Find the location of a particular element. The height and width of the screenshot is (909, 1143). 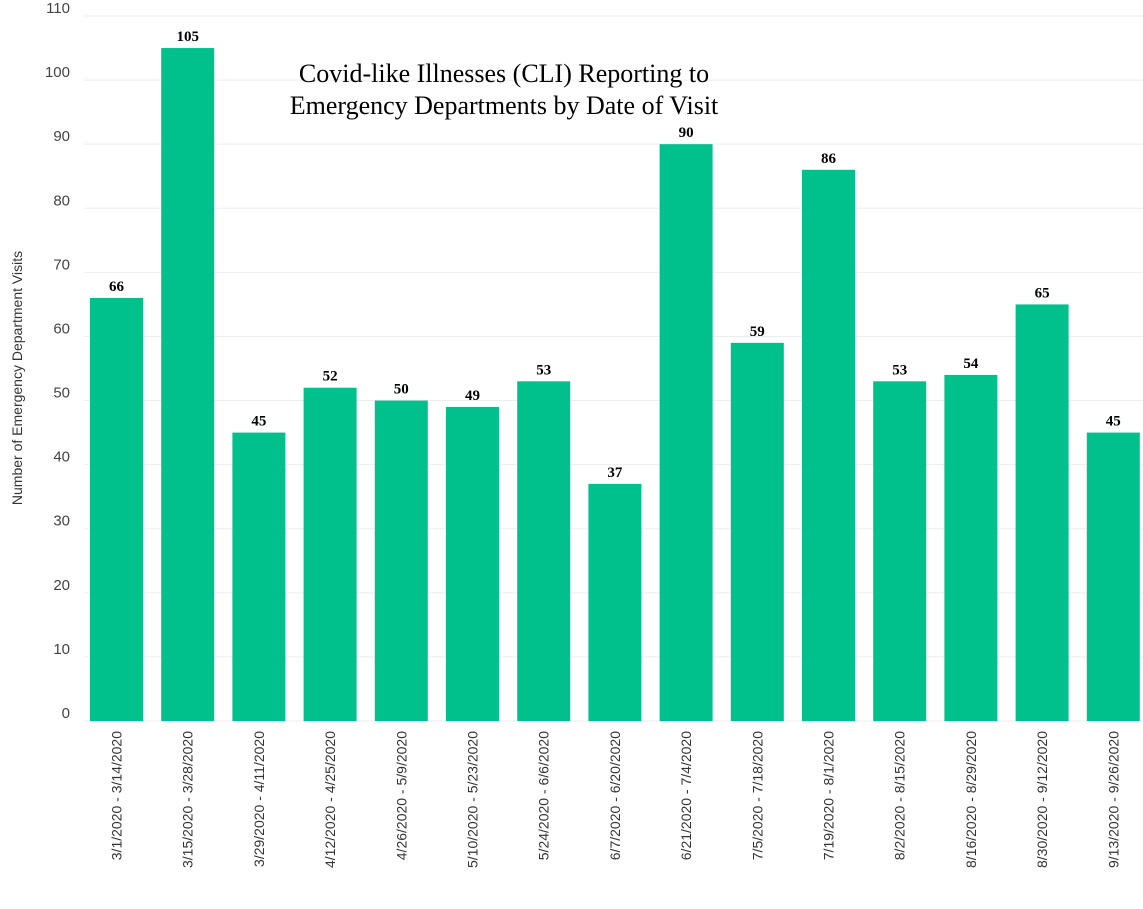

y-tick-label: 10 is located at coordinates (61, 649).